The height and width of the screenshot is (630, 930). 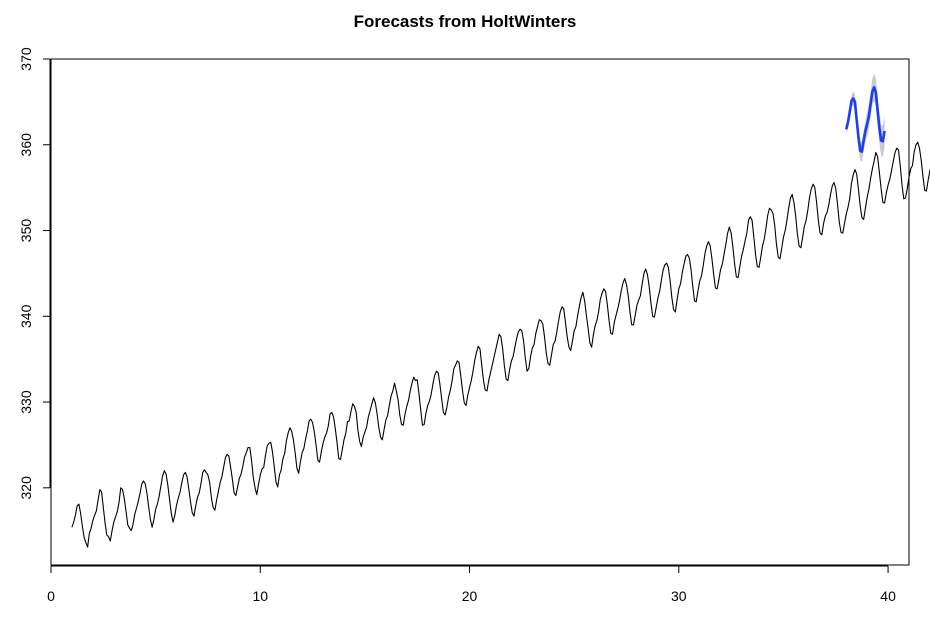 What do you see at coordinates (26, 231) in the screenshot?
I see `y-tick-label: 350` at bounding box center [26, 231].